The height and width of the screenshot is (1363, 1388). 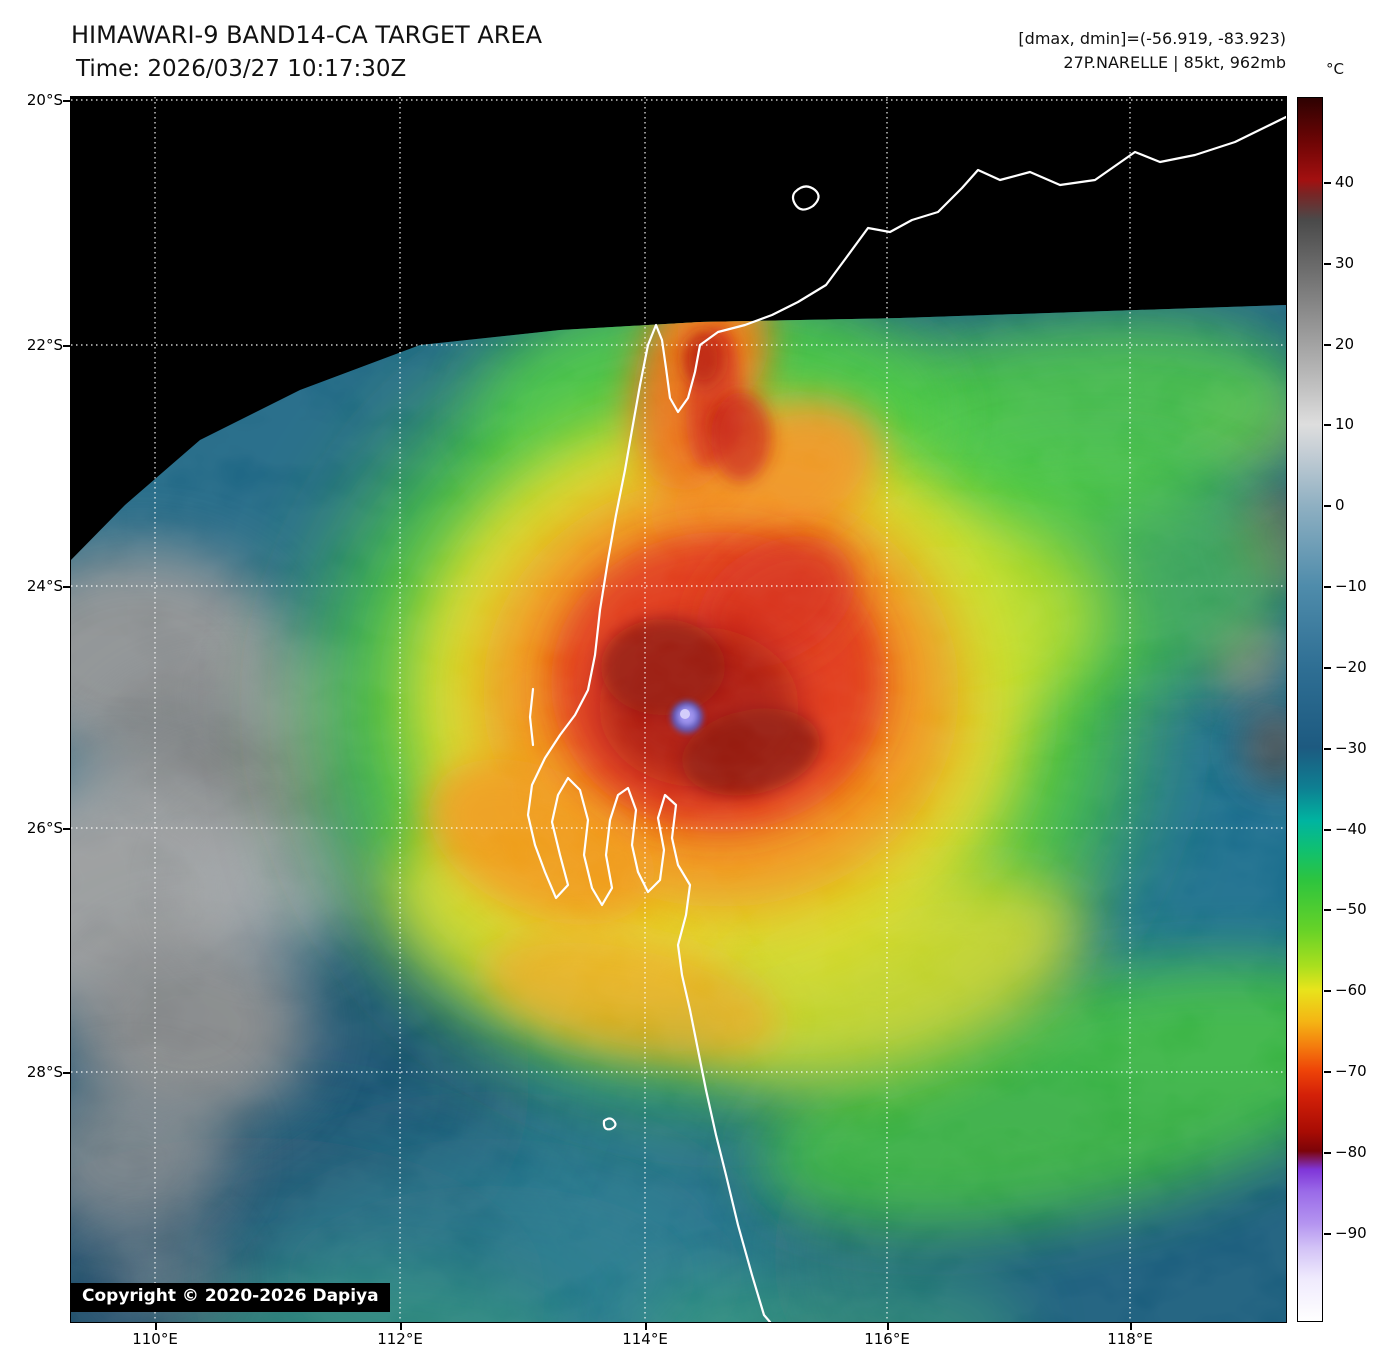 I want to click on offshore-islands, so click(x=531, y=717).